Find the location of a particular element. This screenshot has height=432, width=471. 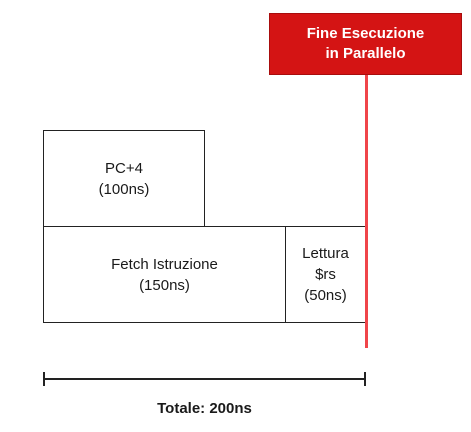

pc-plus-4-label: PC+4 is located at coordinates (124, 168).